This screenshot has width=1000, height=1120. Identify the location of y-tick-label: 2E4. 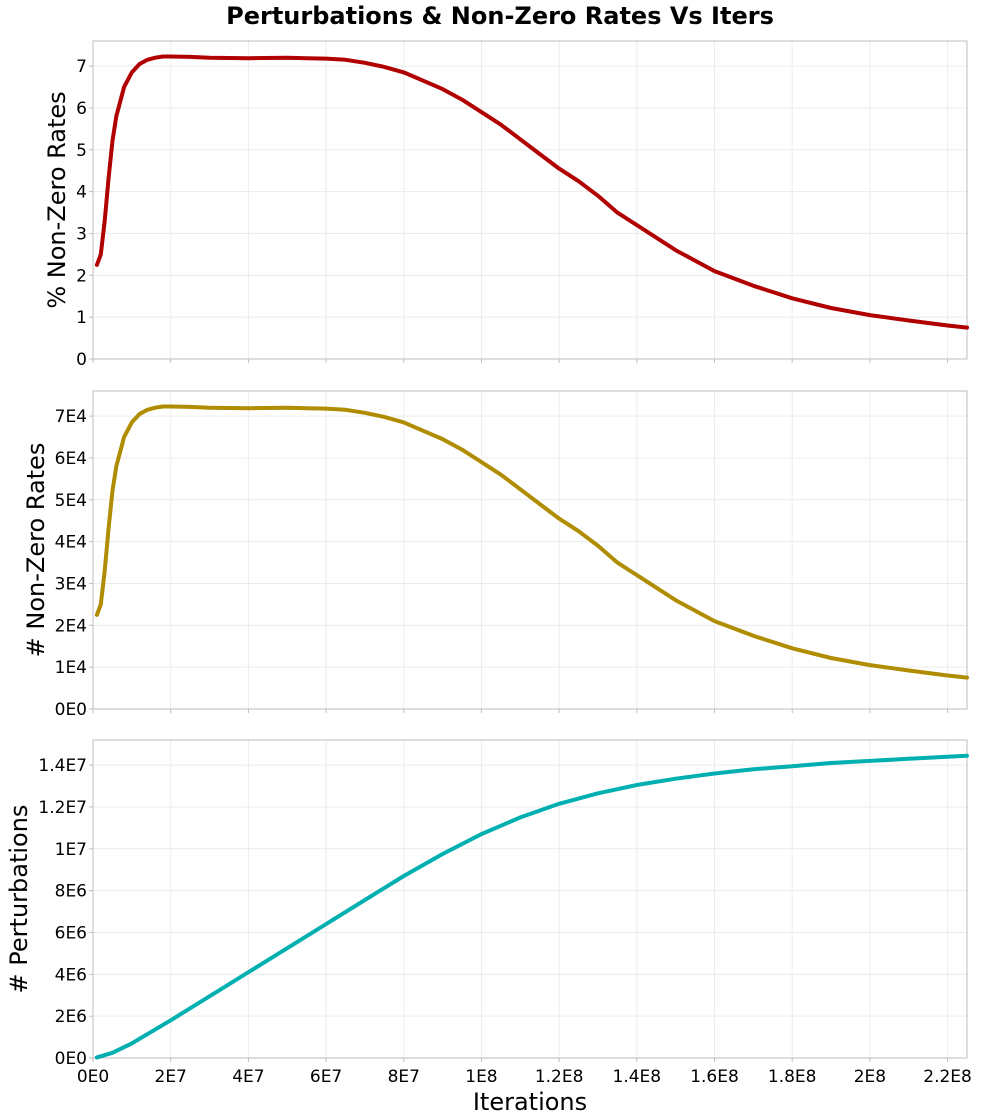
(71, 626).